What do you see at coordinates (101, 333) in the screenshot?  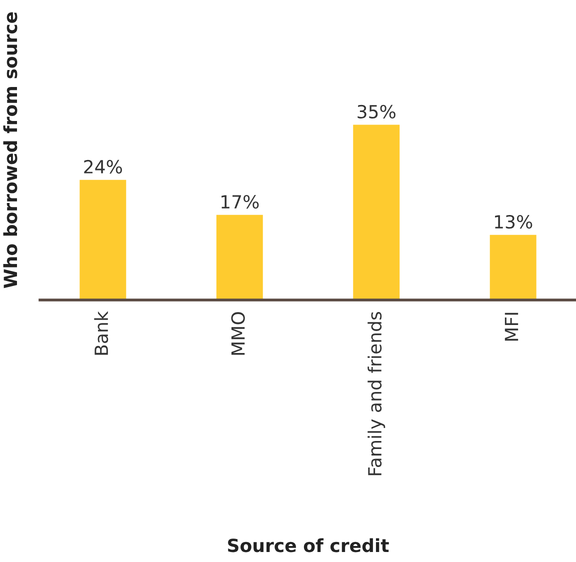 I see `x-tick-label: Bank` at bounding box center [101, 333].